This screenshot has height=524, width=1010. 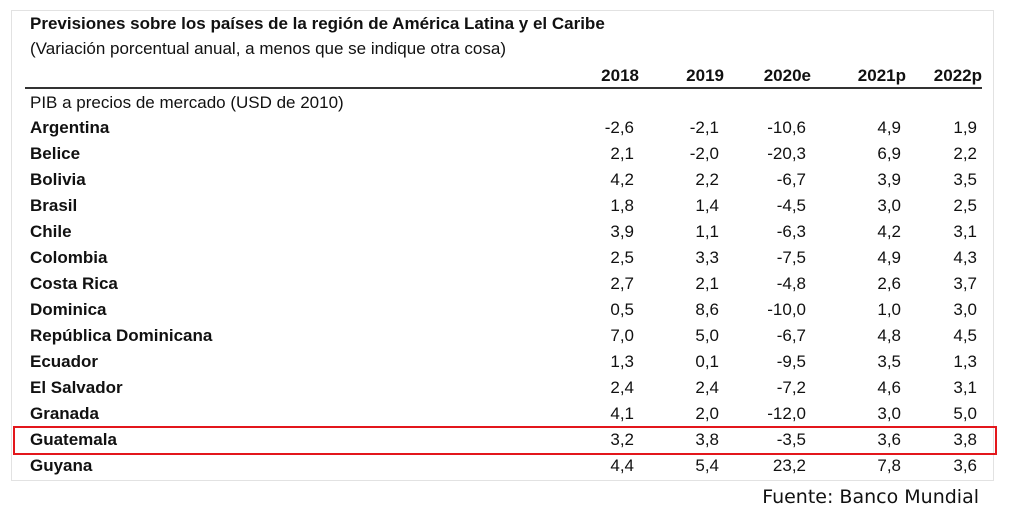 I want to click on header-divider, so click(x=503, y=88).